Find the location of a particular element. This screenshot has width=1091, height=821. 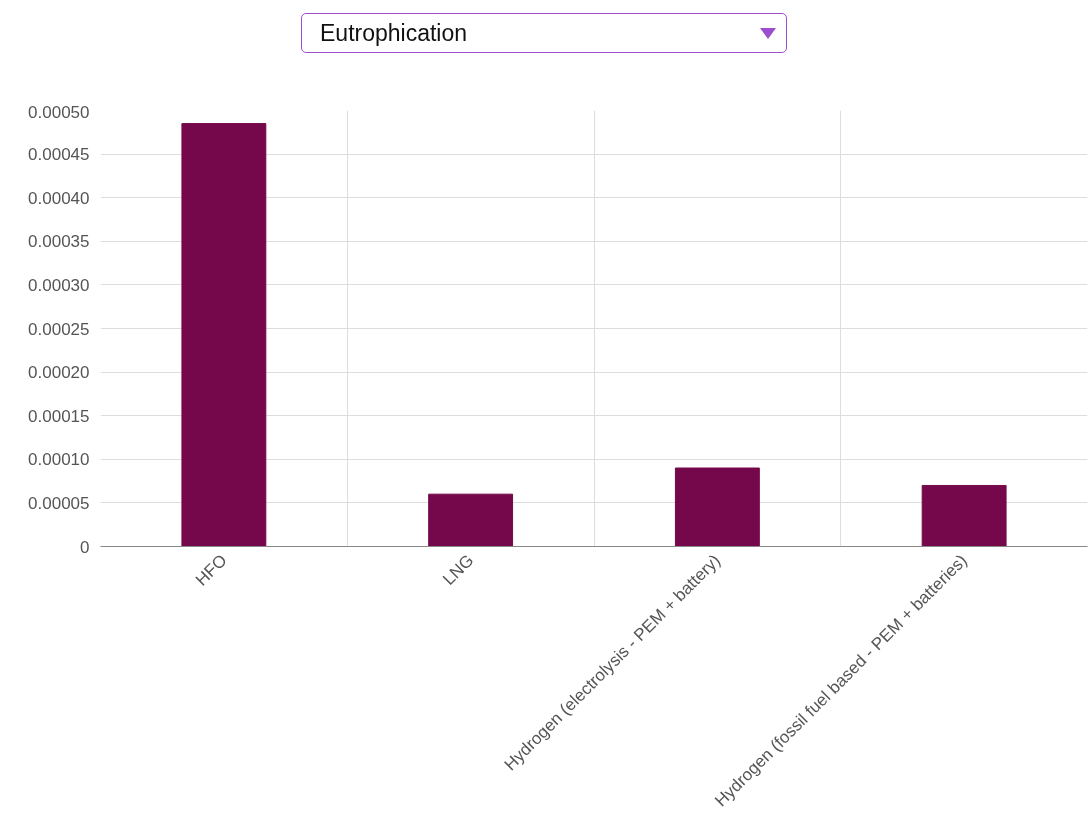

y-tick-label: 0.00005 is located at coordinates (59, 503).